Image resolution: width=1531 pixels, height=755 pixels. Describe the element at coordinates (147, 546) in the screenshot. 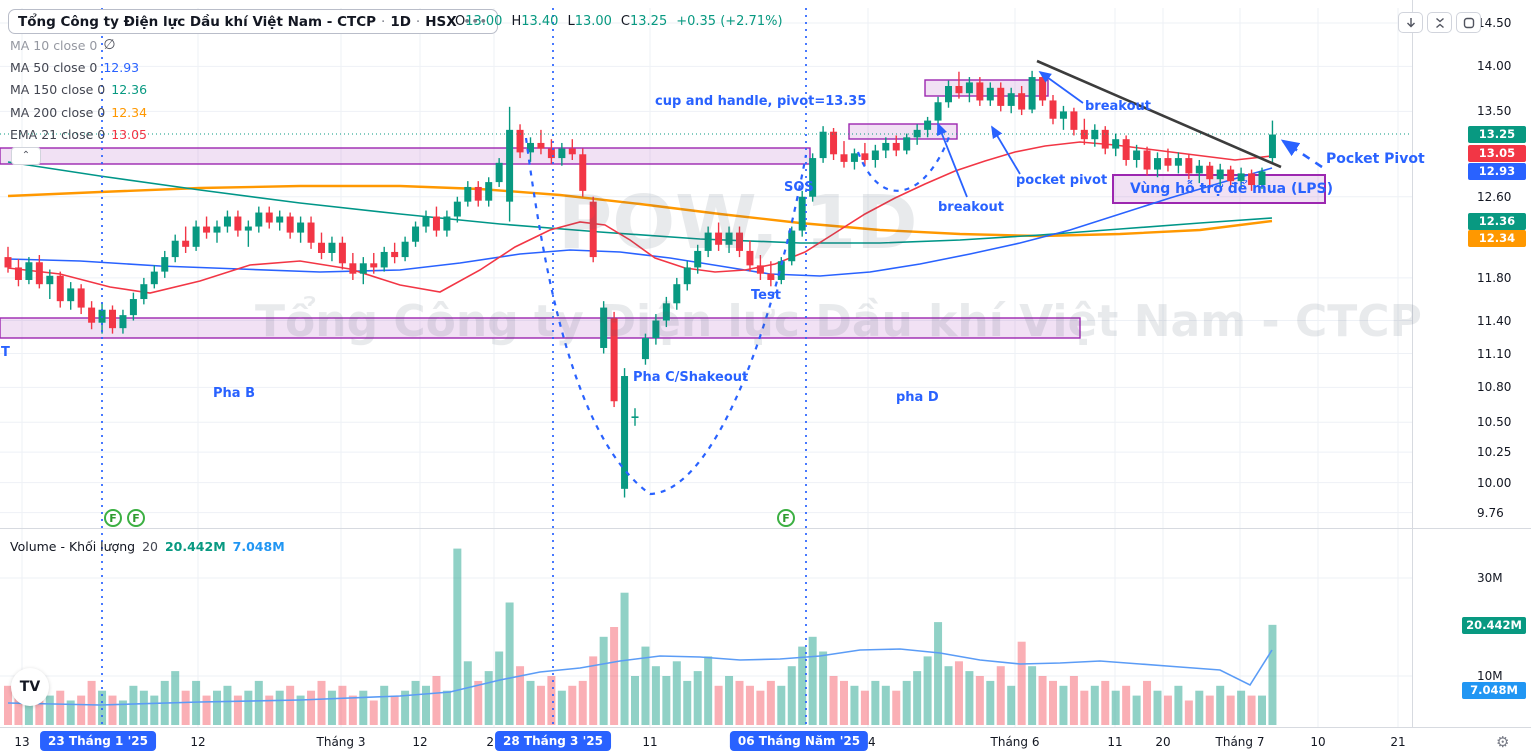

I see `volume-legend: Volume - Khối lượng 20 20.442M 7.048M` at that location.